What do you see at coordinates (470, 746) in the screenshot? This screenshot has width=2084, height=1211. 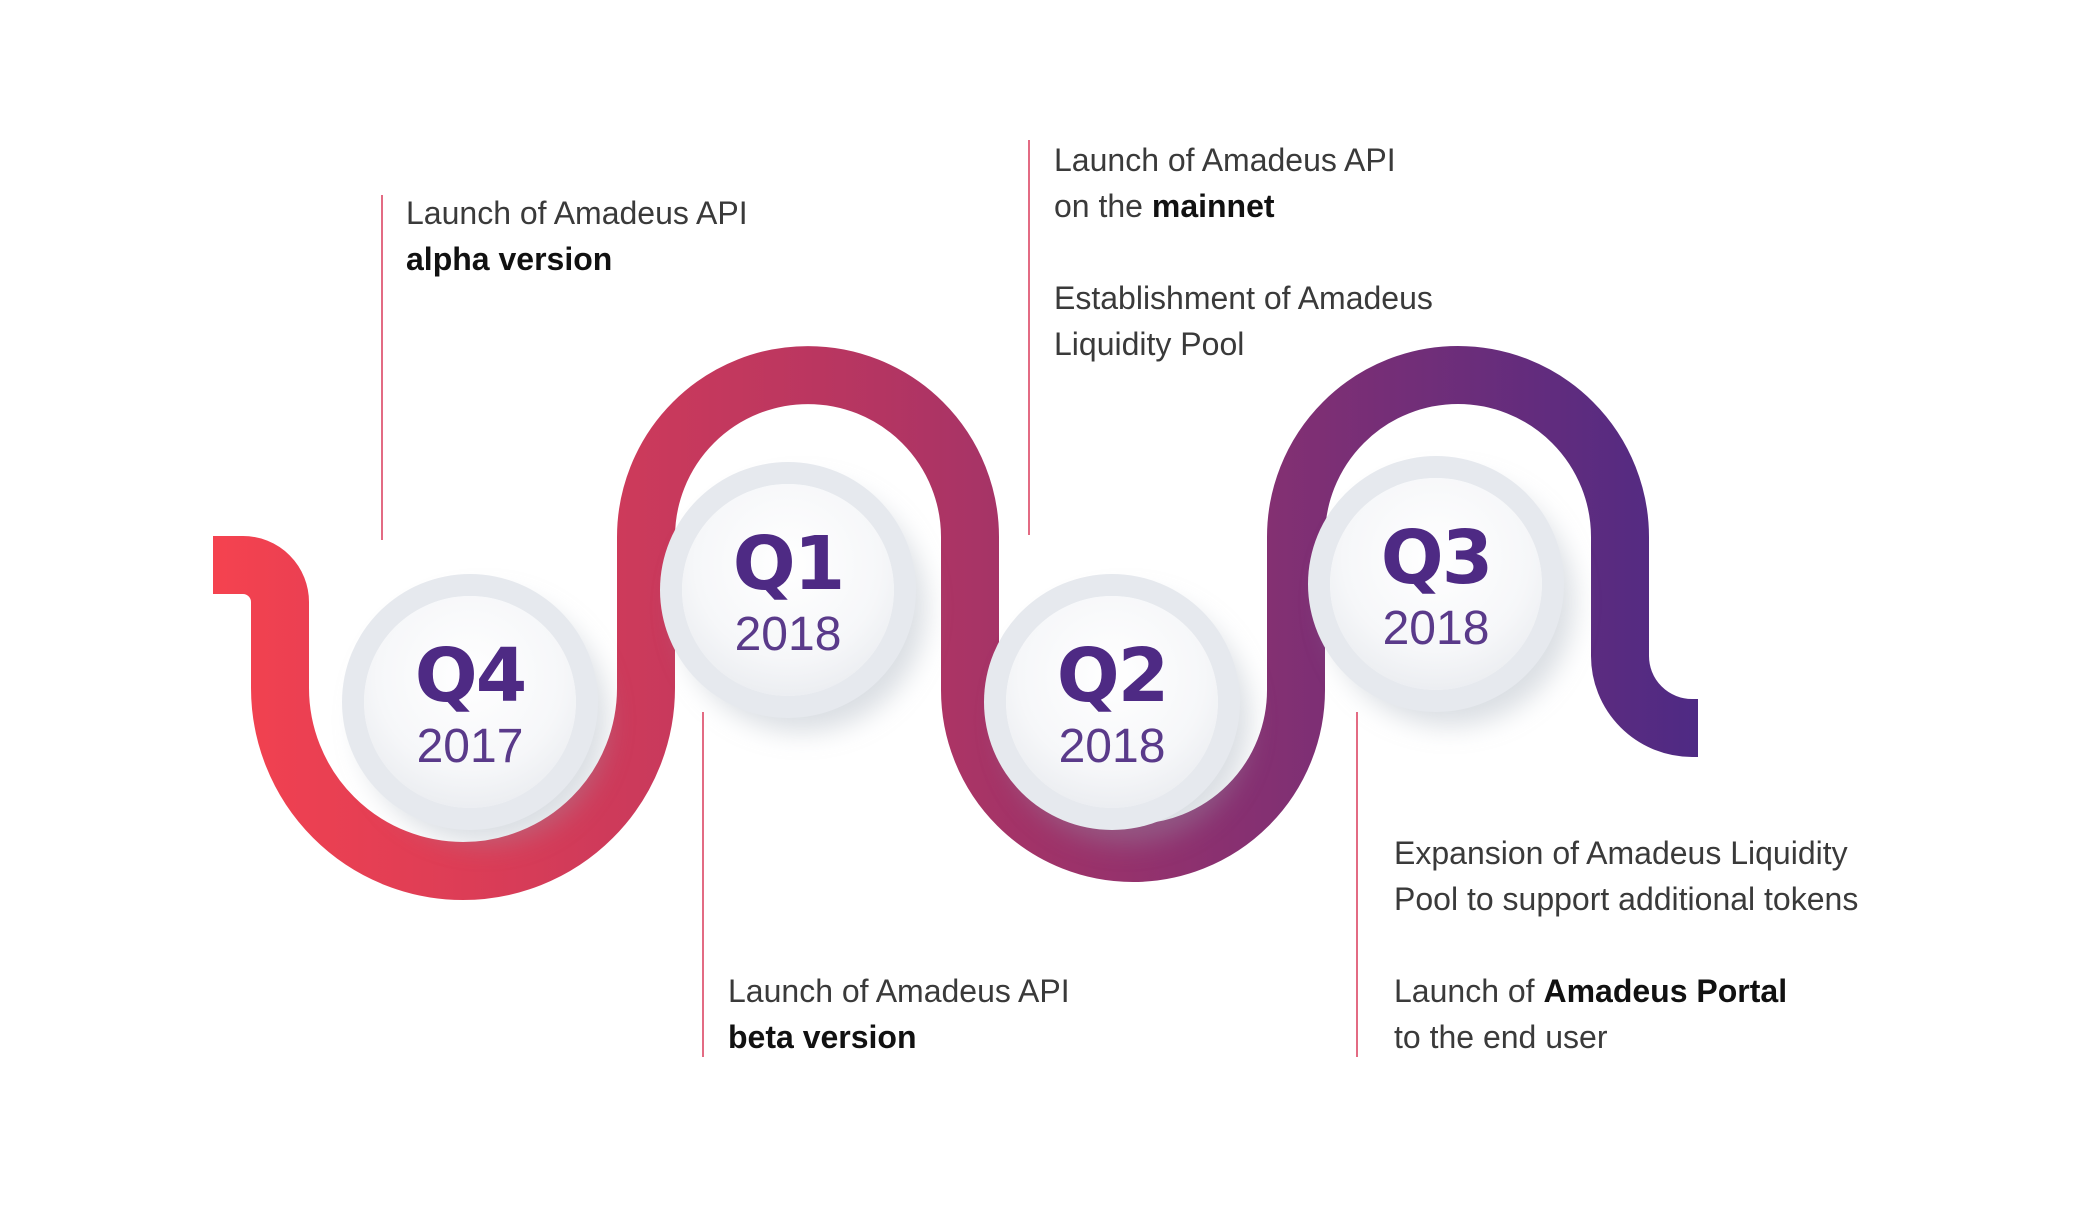 I see `milestone-year: 2017` at bounding box center [470, 746].